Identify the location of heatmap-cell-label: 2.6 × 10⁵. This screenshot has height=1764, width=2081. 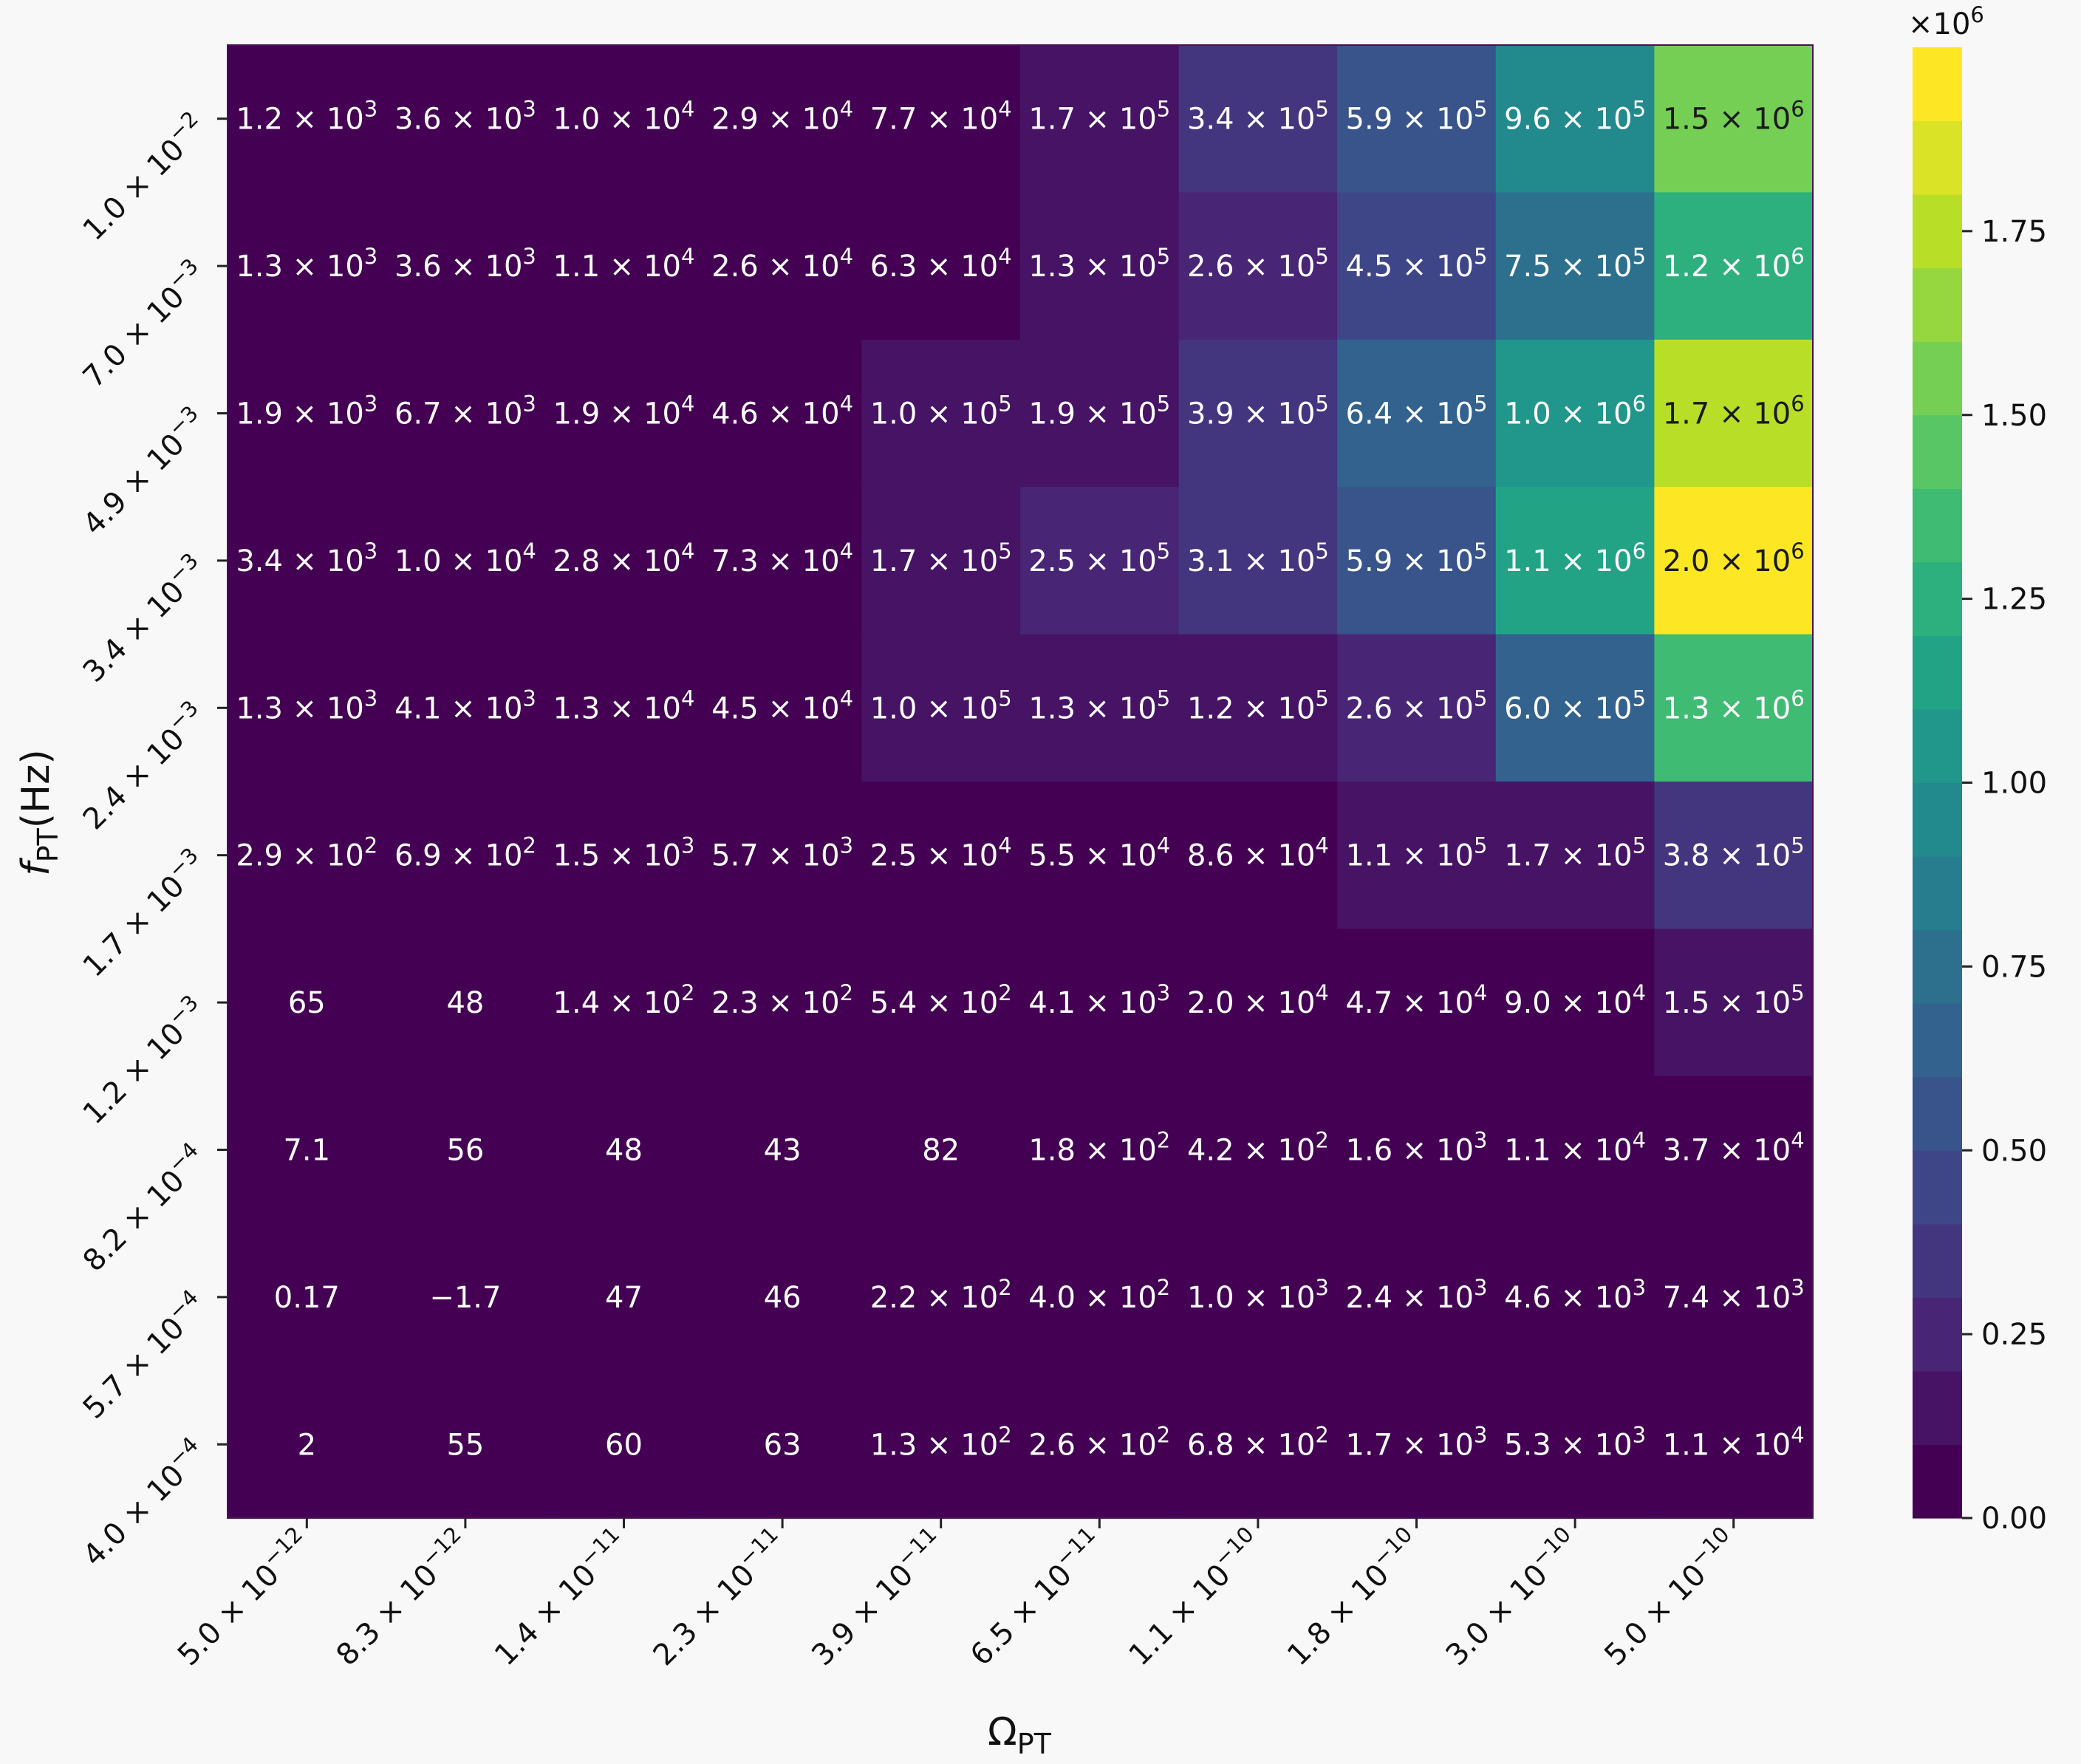
(1258, 264).